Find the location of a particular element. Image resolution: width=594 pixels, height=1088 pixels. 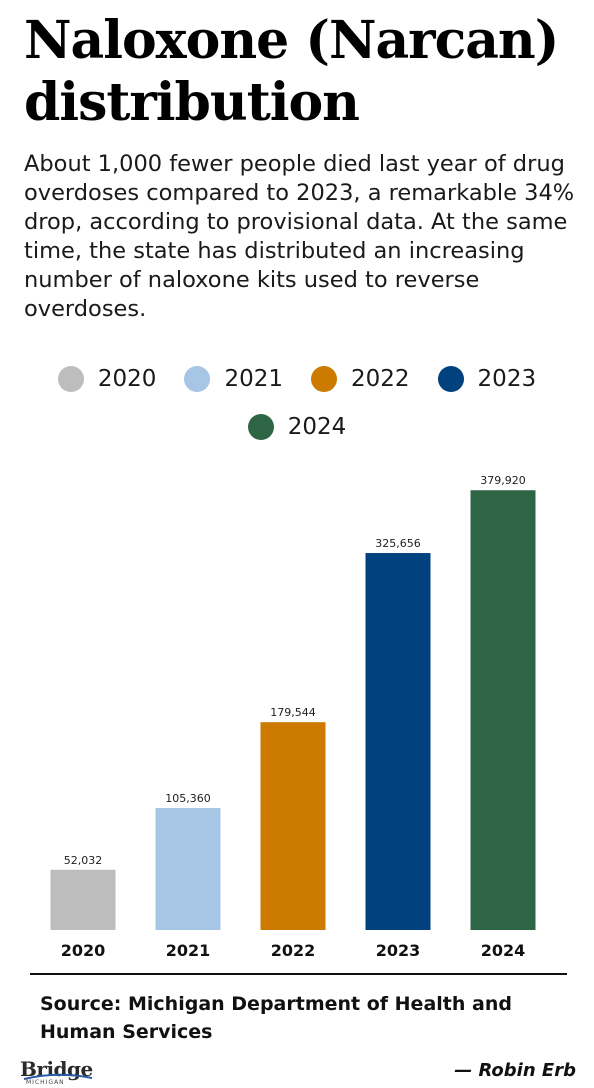

bar-2024 is located at coordinates (503, 710).